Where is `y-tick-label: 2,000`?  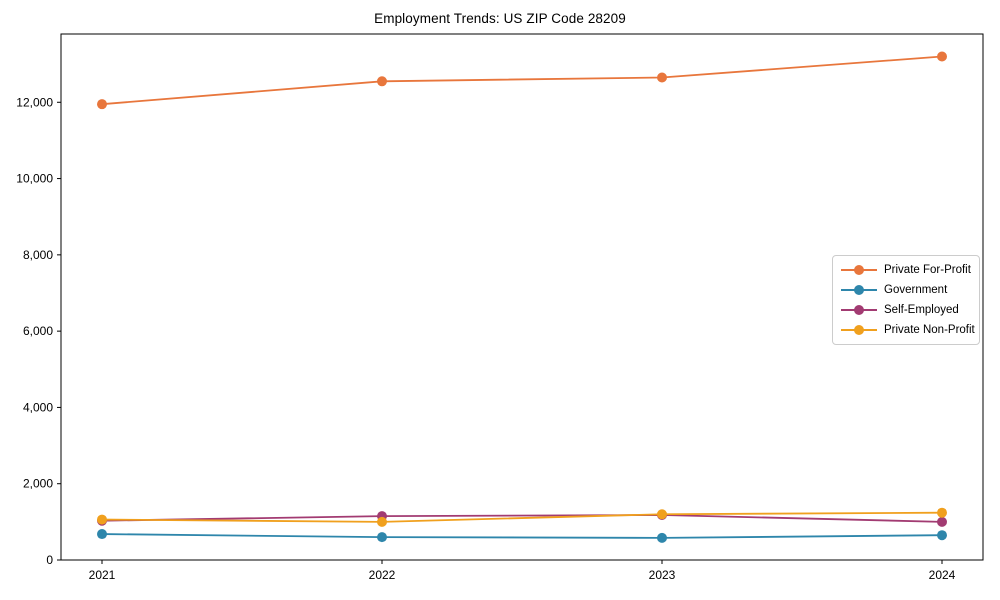 y-tick-label: 2,000 is located at coordinates (38, 484).